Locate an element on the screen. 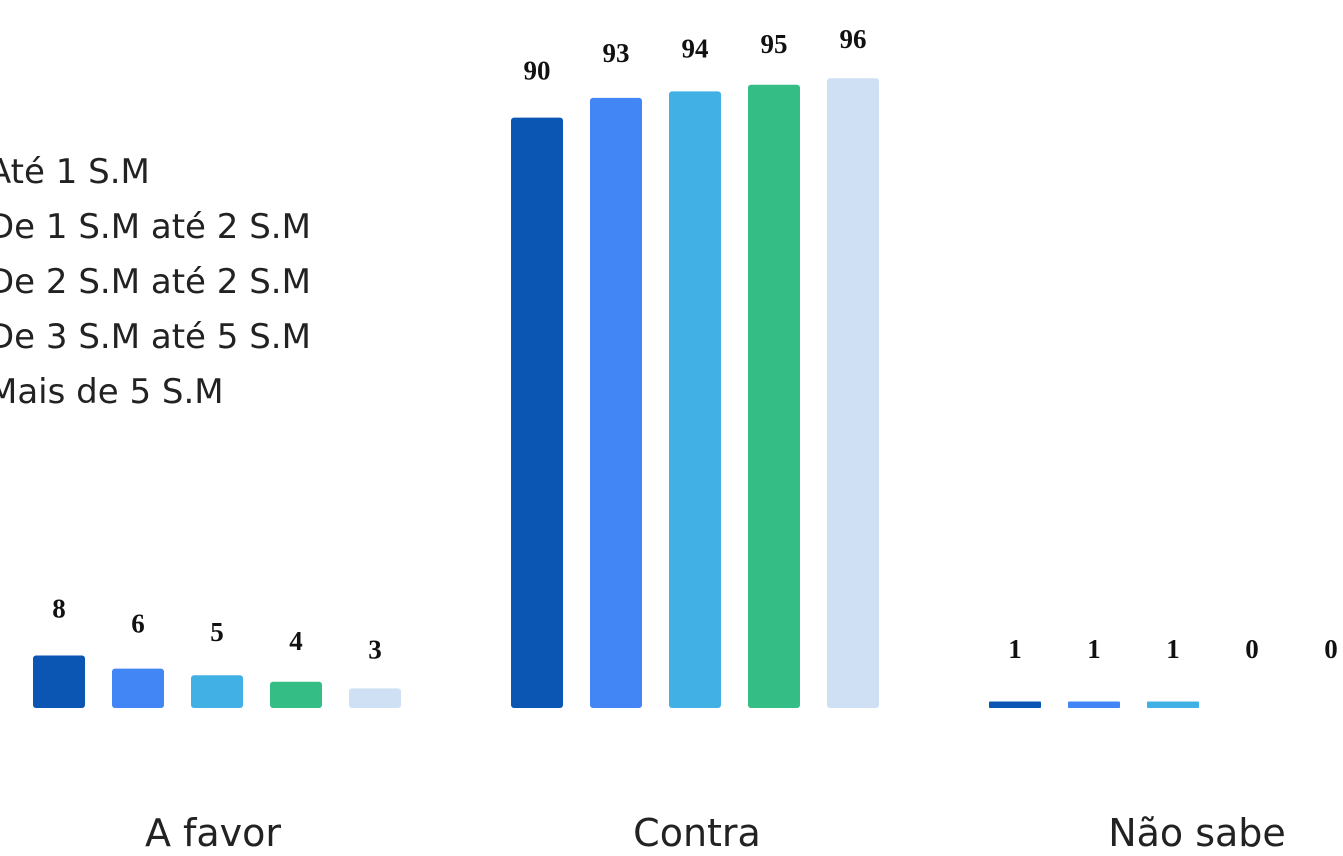 Image resolution: width=1343 pixels, height=856 pixels. legend-label-1: Até 1 S.M is located at coordinates (75, 172).